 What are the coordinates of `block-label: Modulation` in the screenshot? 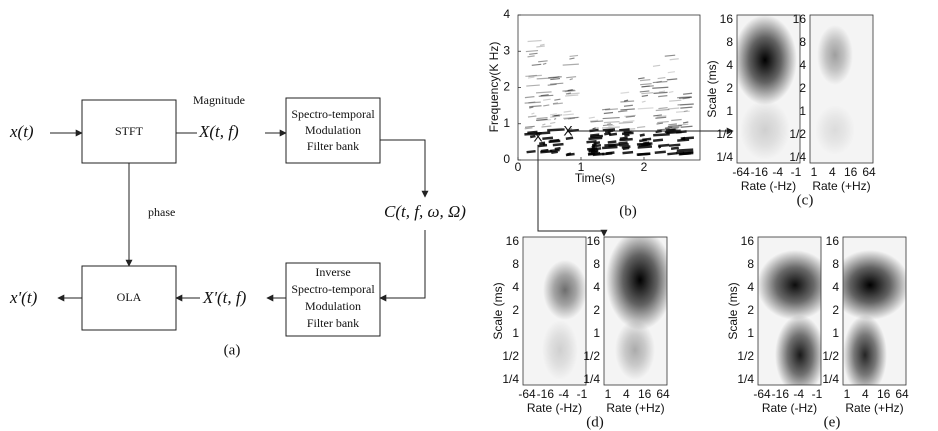 It's located at (333, 306).